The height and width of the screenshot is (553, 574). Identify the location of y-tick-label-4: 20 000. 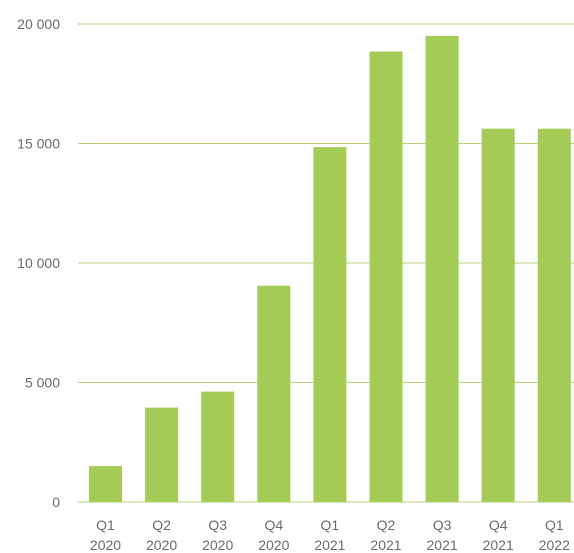
(38, 24).